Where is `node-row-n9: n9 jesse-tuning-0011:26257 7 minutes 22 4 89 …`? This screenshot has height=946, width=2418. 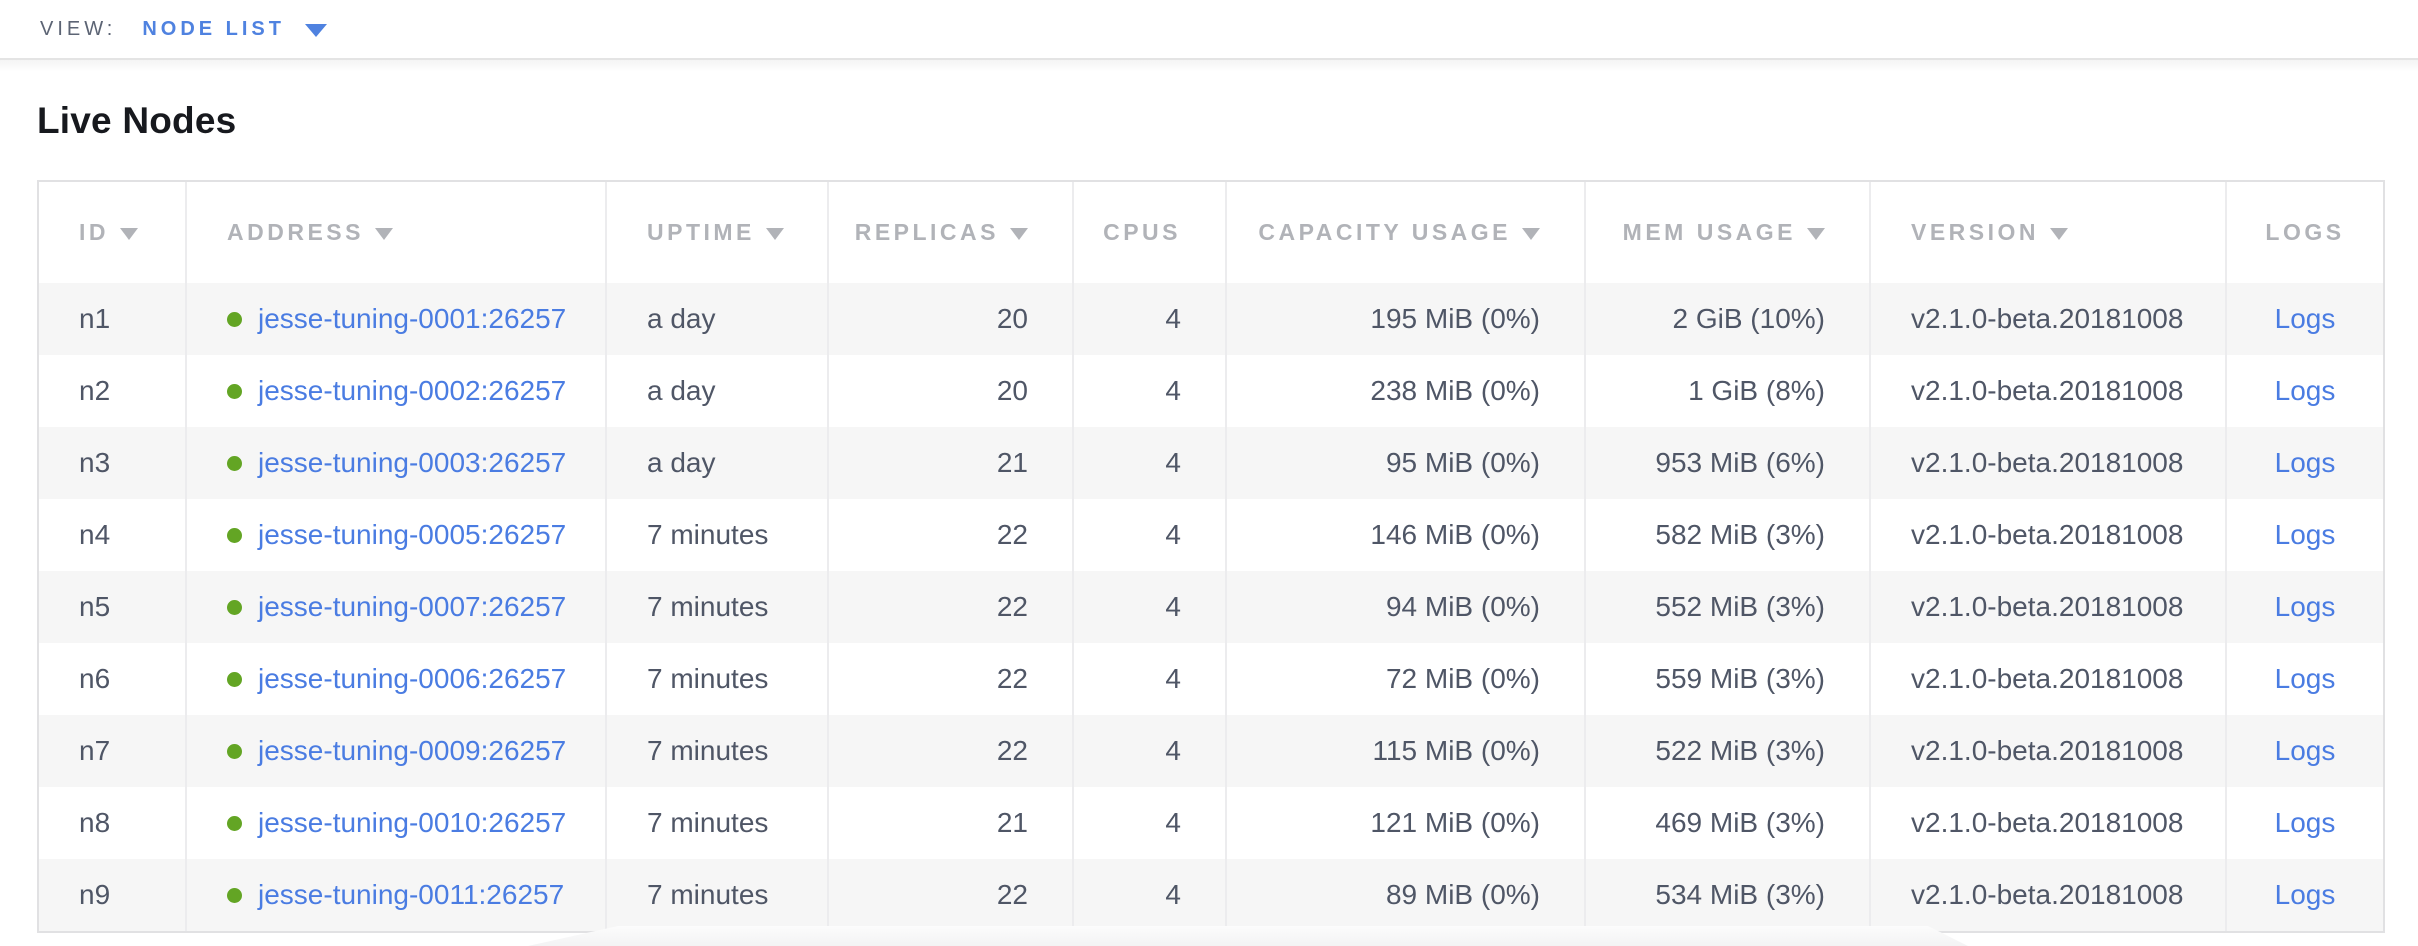
node-row-n9: n9 jesse-tuning-0011:26257 7 minutes 22 4 89 … is located at coordinates (1211, 895).